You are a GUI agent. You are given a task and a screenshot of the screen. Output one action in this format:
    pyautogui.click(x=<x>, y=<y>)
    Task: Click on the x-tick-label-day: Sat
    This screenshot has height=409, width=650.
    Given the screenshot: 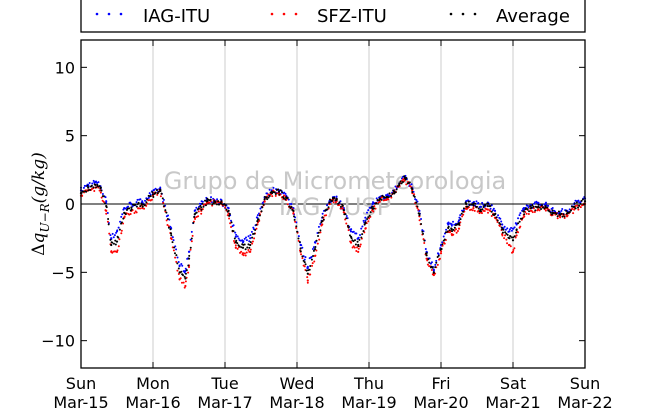 What is the action you would take?
    pyautogui.click(x=513, y=383)
    